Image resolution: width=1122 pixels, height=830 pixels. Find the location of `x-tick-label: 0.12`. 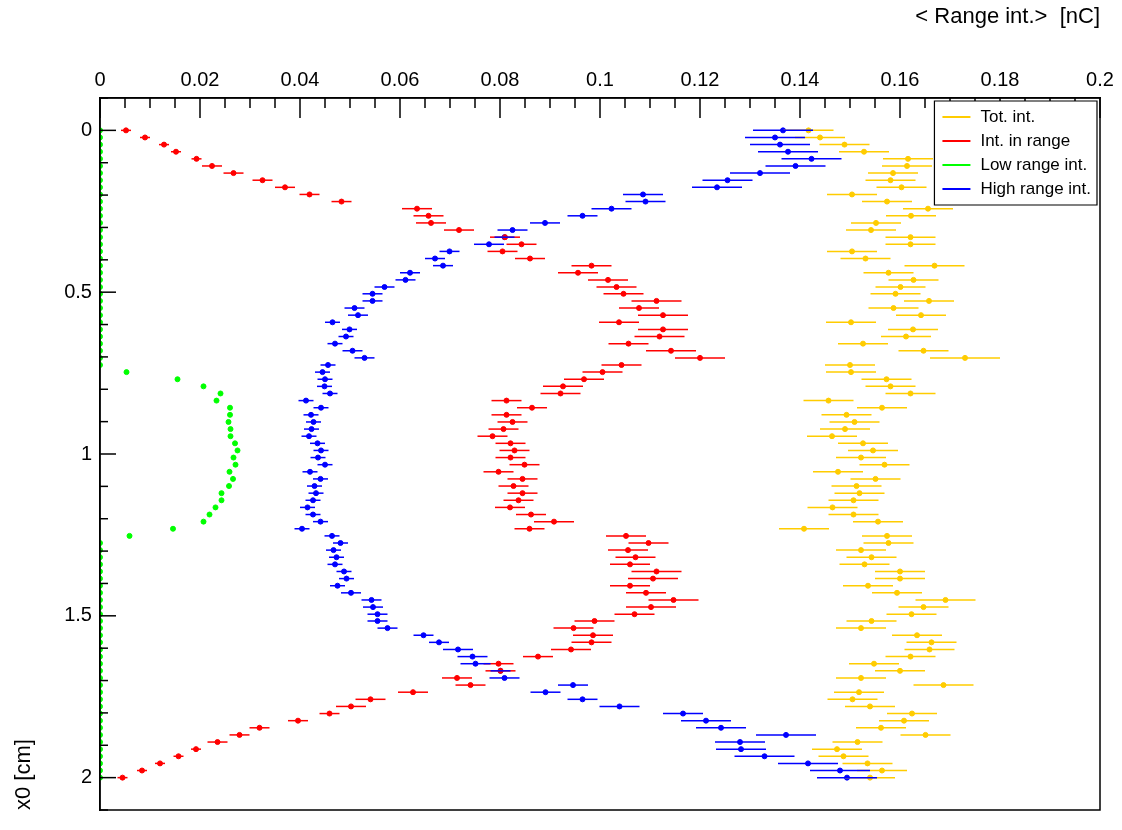

x-tick-label: 0.12 is located at coordinates (700, 78).